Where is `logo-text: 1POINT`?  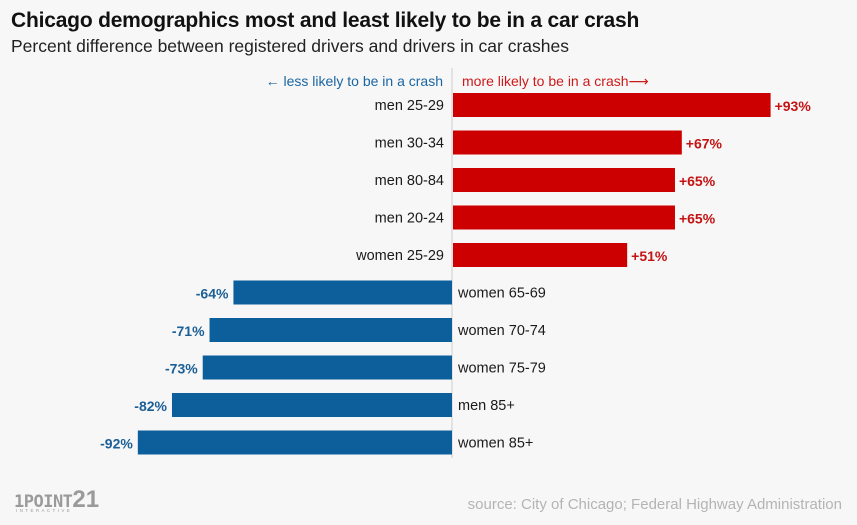 logo-text: 1POINT is located at coordinates (43, 502).